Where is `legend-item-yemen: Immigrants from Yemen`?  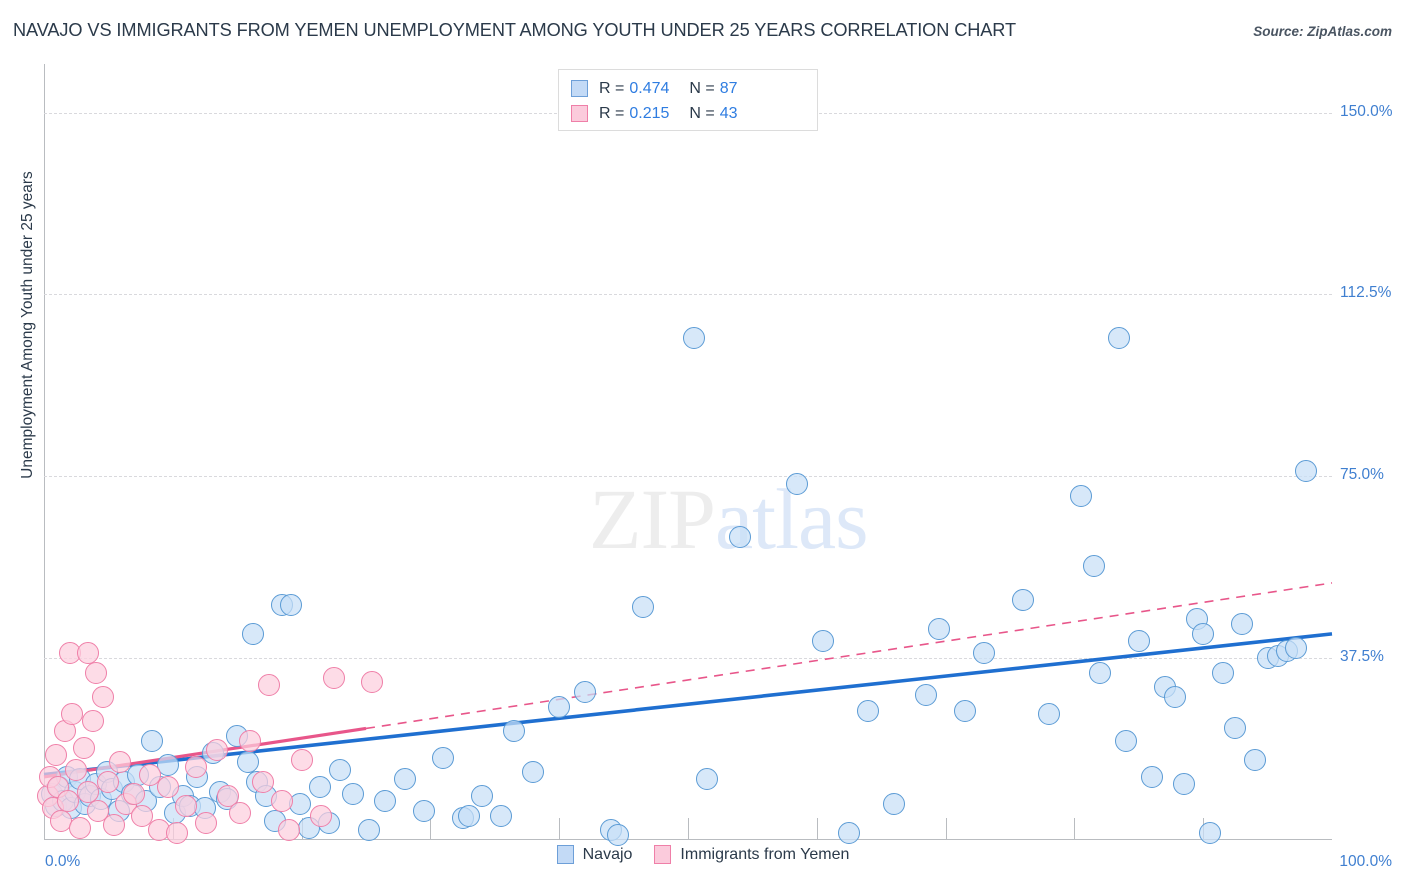 legend-item-yemen: Immigrants from Yemen is located at coordinates (751, 854).